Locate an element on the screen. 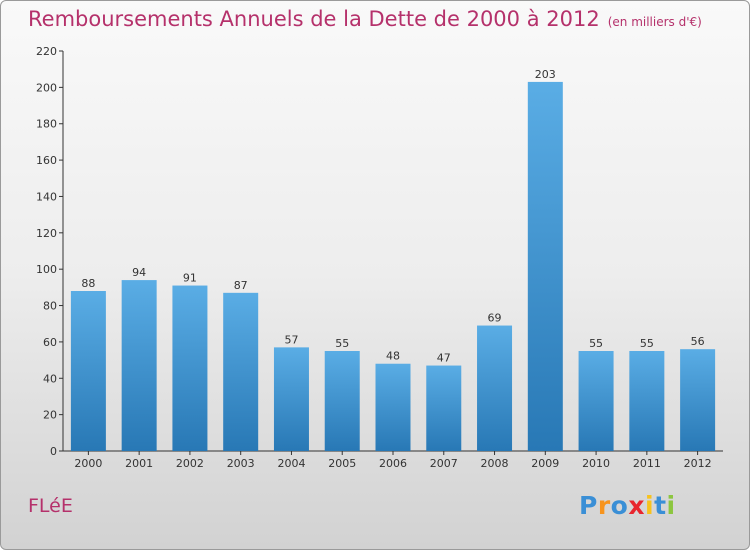 The width and height of the screenshot is (750, 550). x-tick-label: 2004 is located at coordinates (291, 463).